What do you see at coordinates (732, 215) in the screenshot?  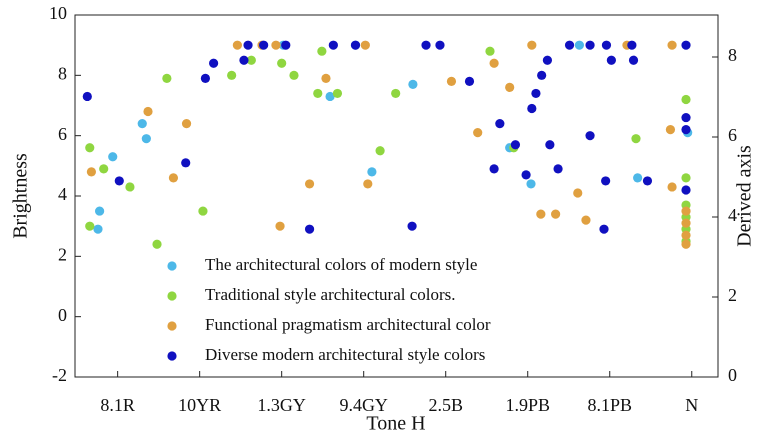 I see `y2-tick-label: 4` at bounding box center [732, 215].